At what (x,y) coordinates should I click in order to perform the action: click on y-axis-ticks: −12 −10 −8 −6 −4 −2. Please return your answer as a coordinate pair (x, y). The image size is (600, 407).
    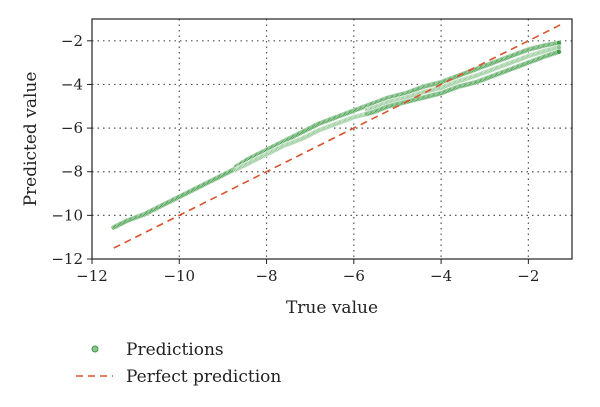
    Looking at the image, I should click on (71, 150).